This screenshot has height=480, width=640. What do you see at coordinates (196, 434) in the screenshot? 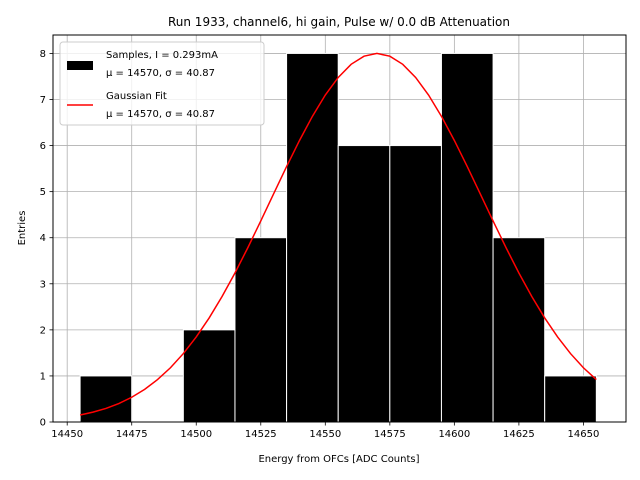
I see `x-tick-label: 14500` at bounding box center [196, 434].